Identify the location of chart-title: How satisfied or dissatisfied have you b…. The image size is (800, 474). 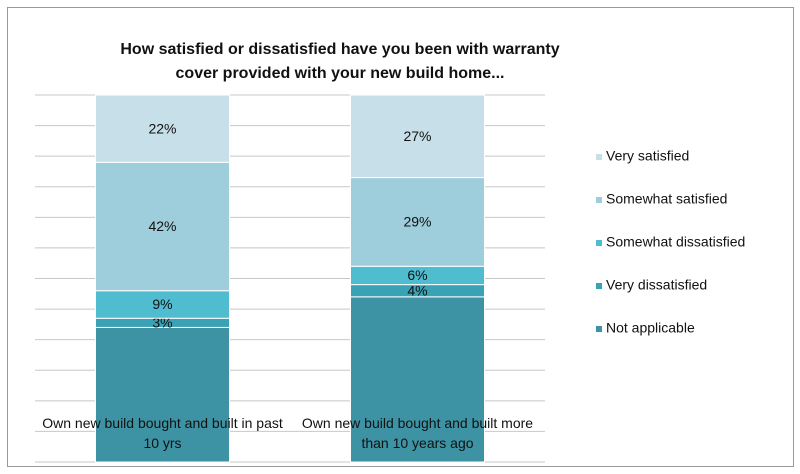
(340, 61).